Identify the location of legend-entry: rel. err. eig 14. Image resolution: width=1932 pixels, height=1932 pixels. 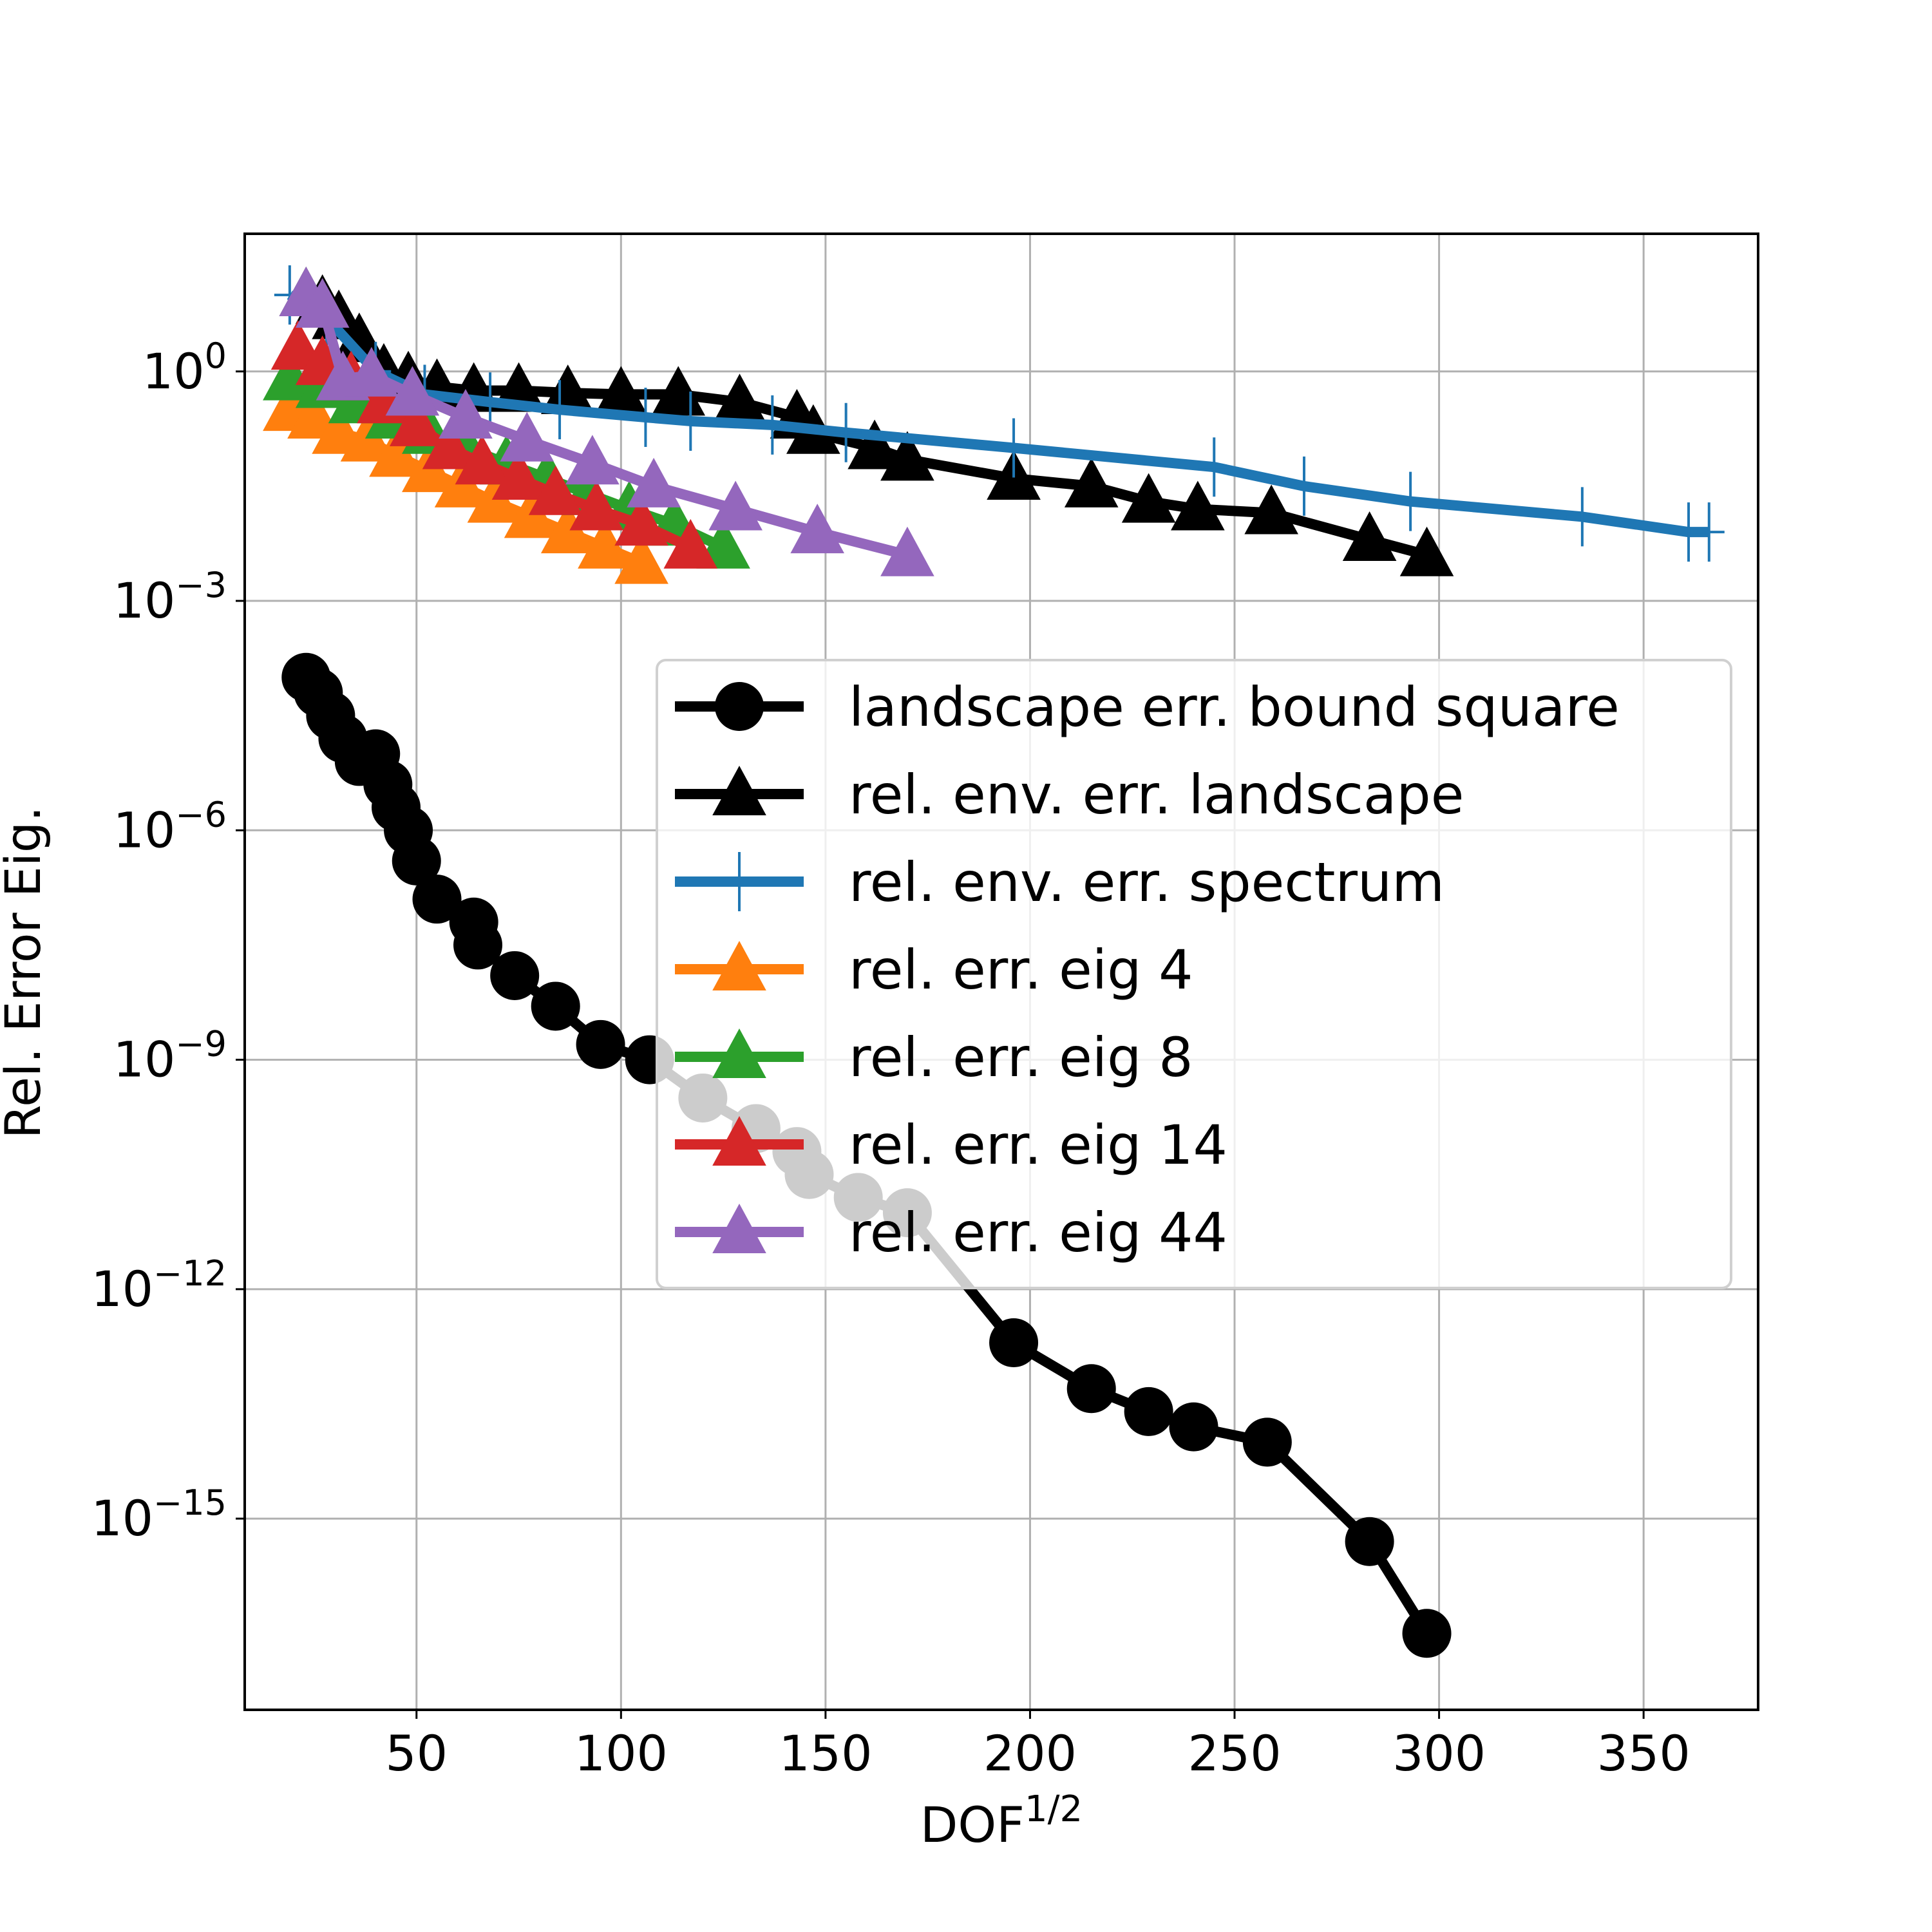
(951, 1145).